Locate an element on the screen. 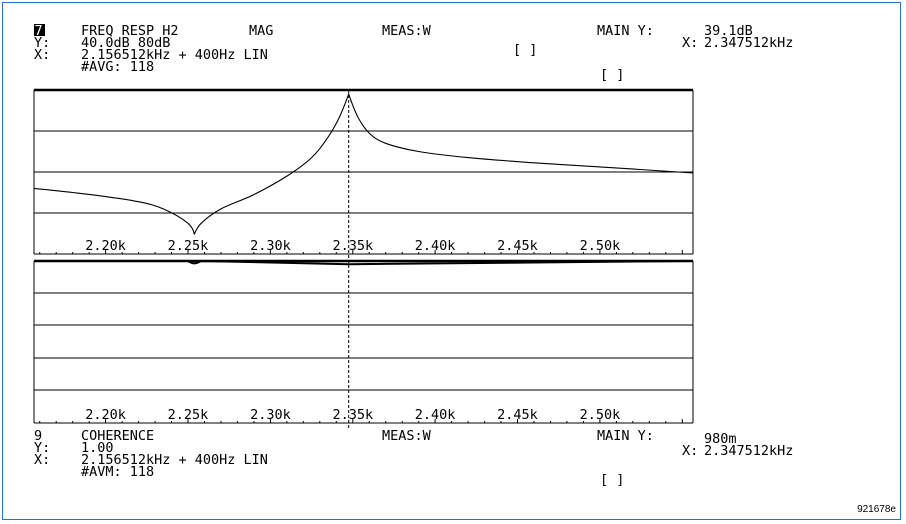 Image resolution: width=906 pixels, height=524 pixels. bottom-bracket: [ ] is located at coordinates (612, 480).